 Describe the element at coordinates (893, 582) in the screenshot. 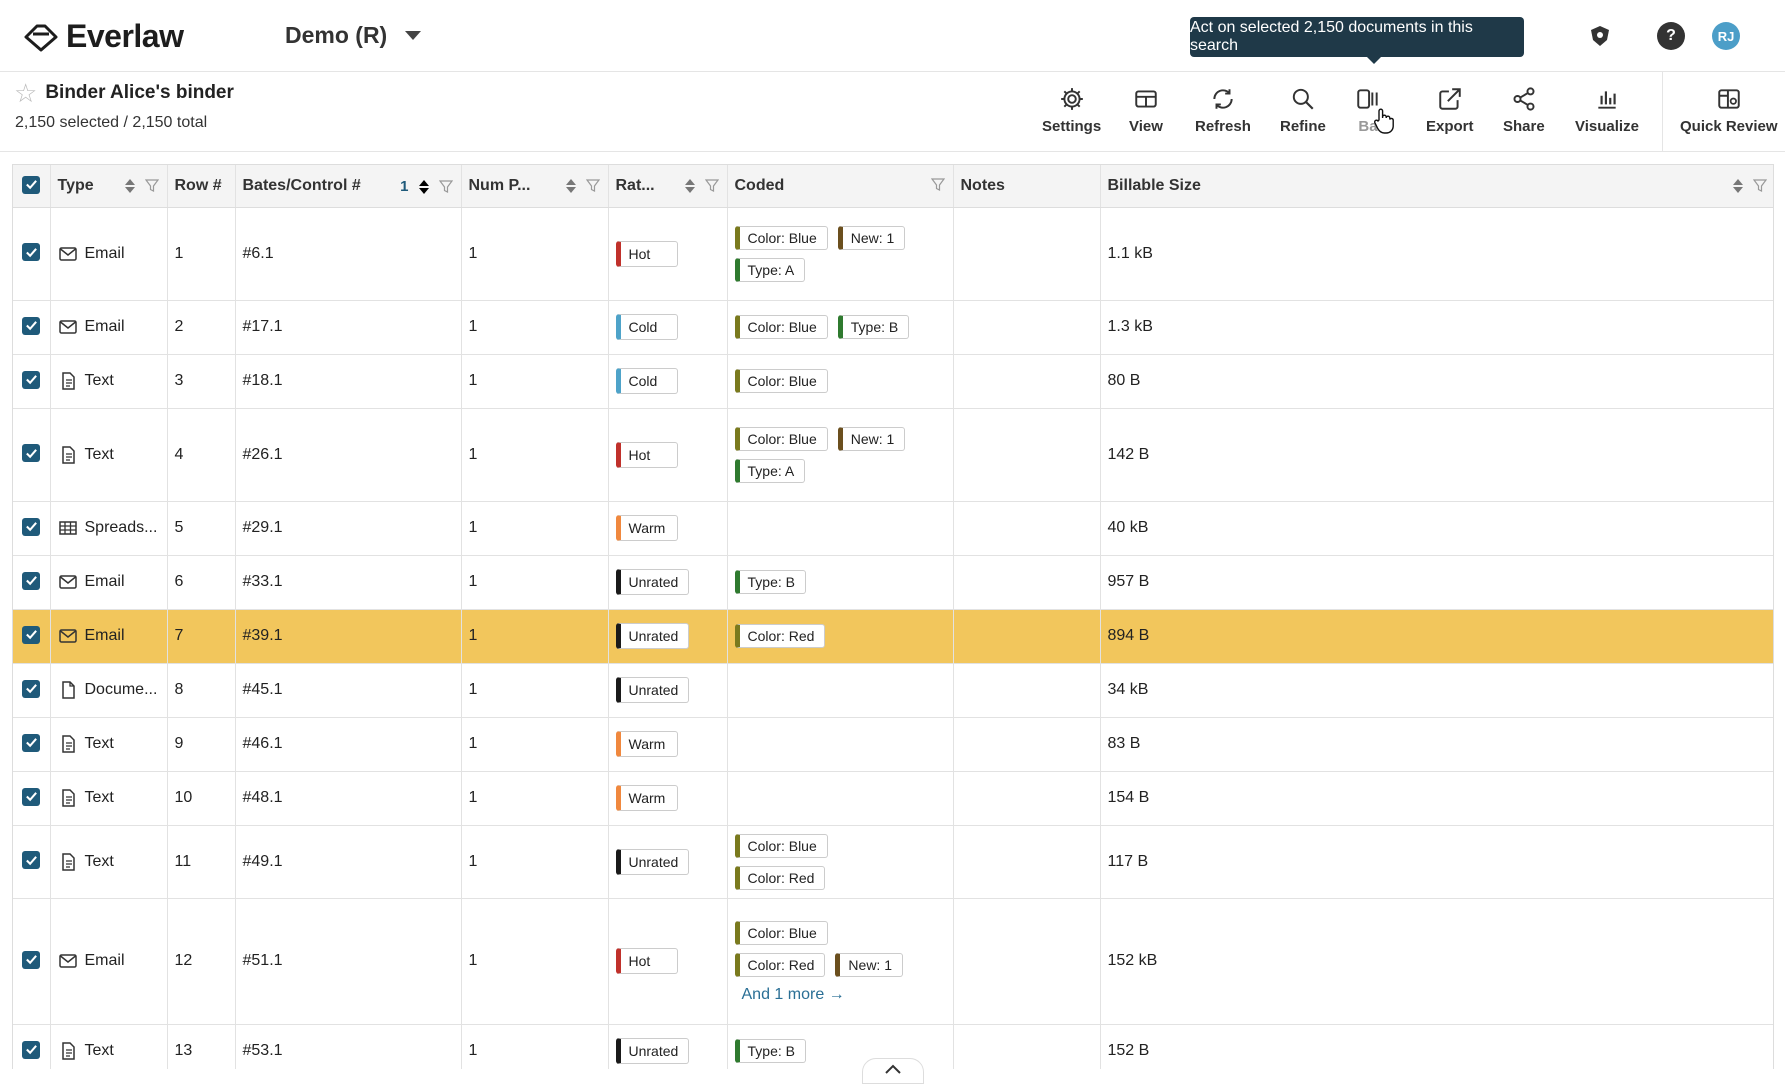

I see `table-row: Email 6 #33.1 1 Unrated Type: B 957 B` at that location.